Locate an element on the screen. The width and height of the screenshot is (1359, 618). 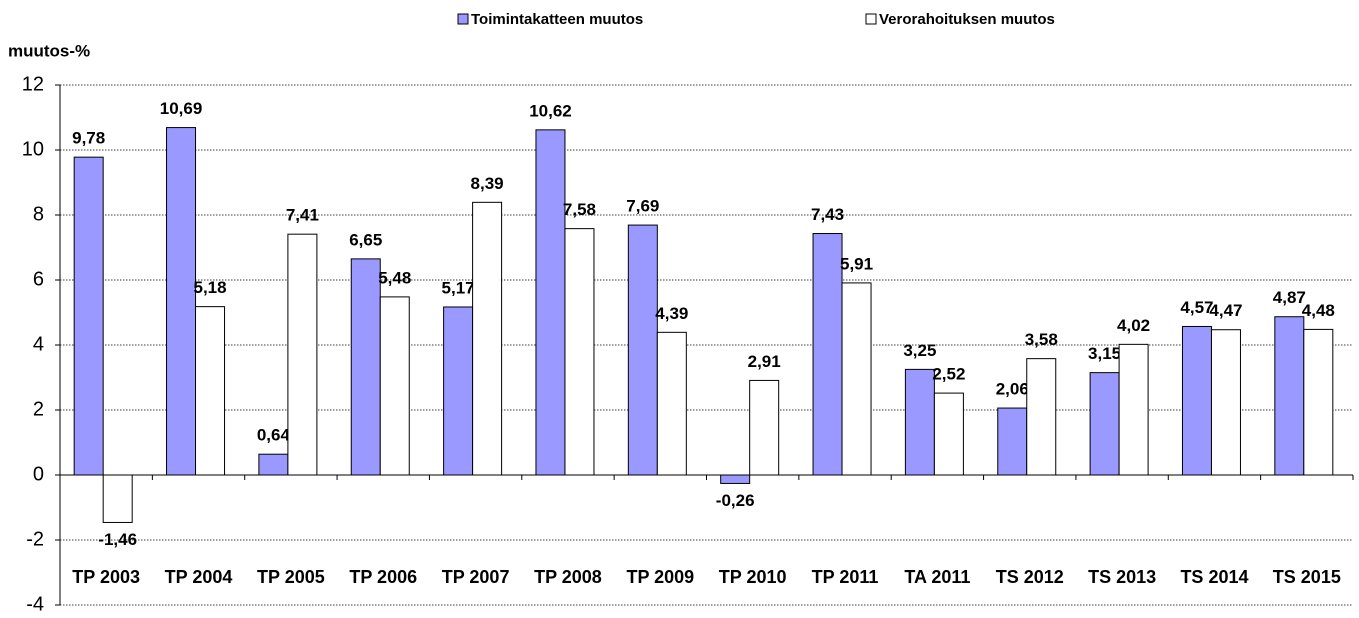
x-tick-label: TS 2015 is located at coordinates (1307, 577).